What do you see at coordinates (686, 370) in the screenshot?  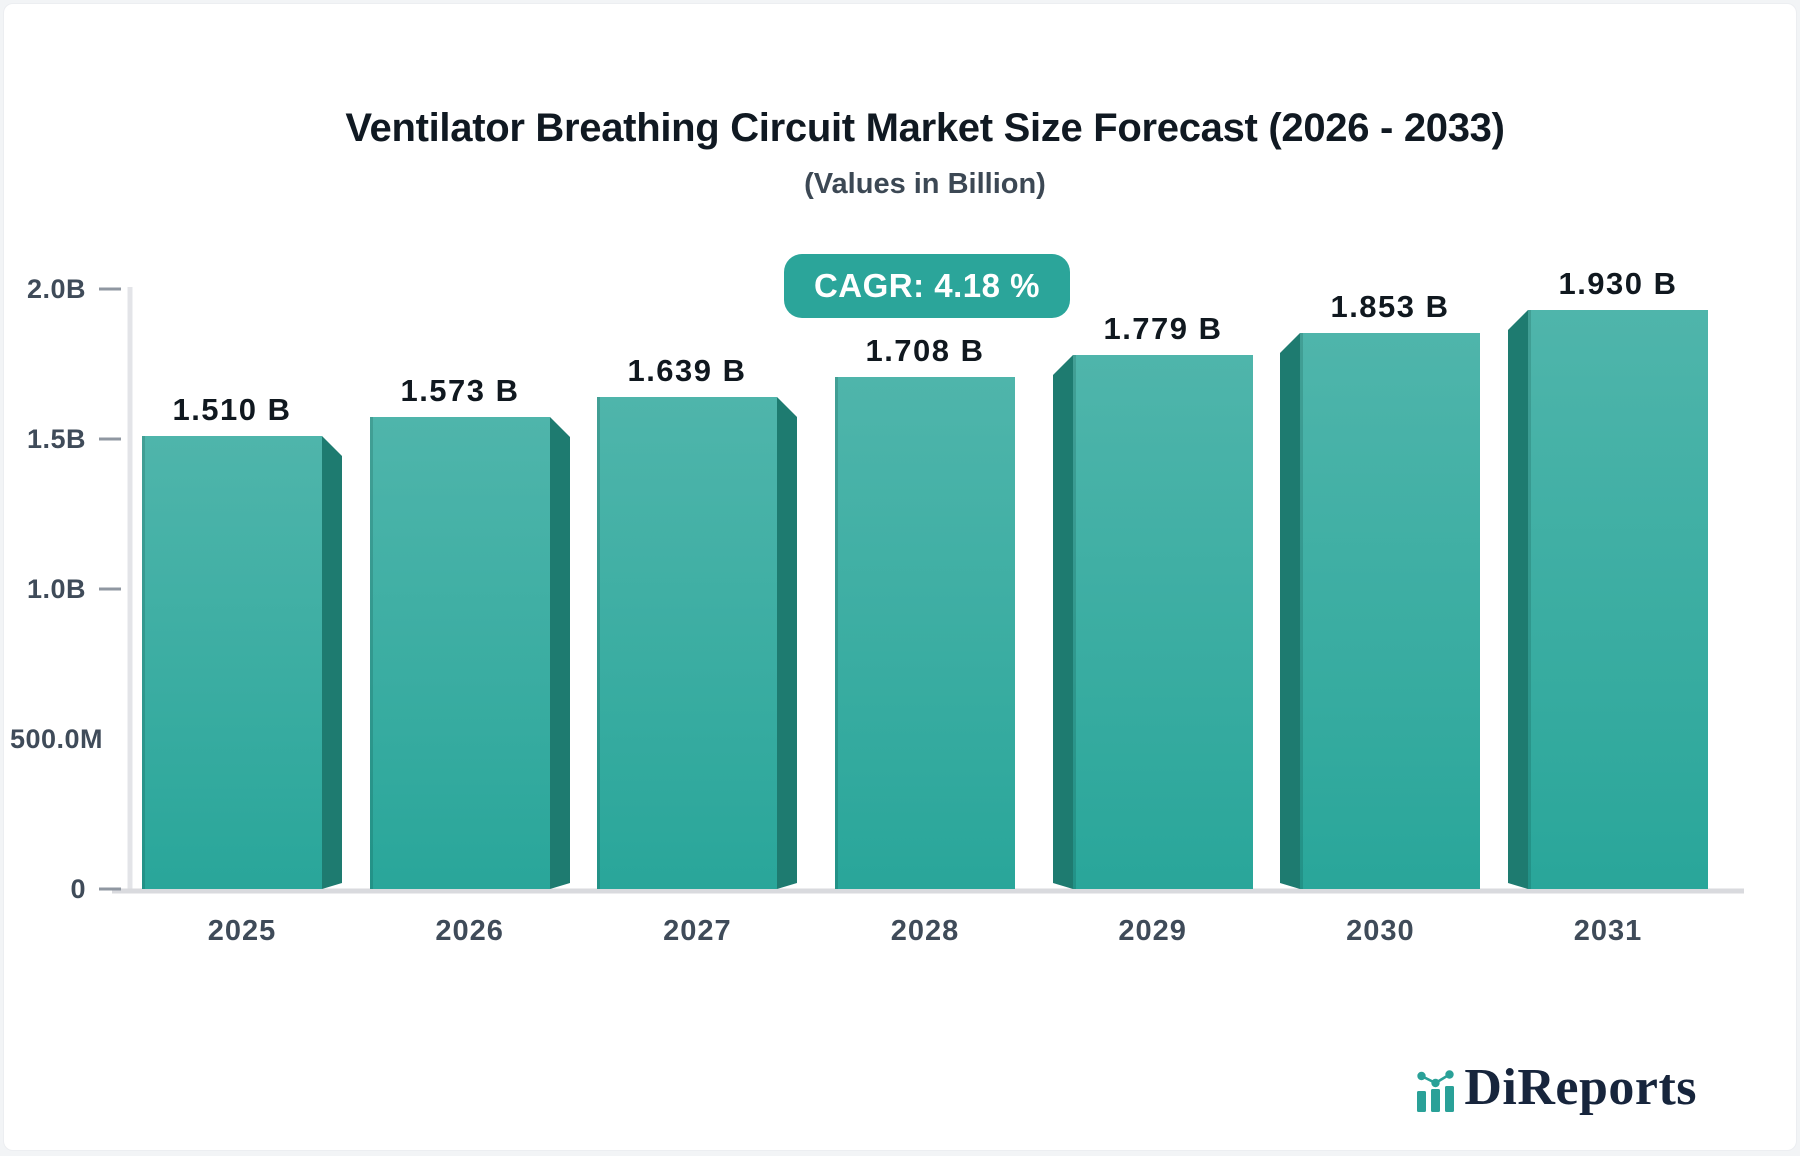 I see `bar-value-label: 1.639 B` at bounding box center [686, 370].